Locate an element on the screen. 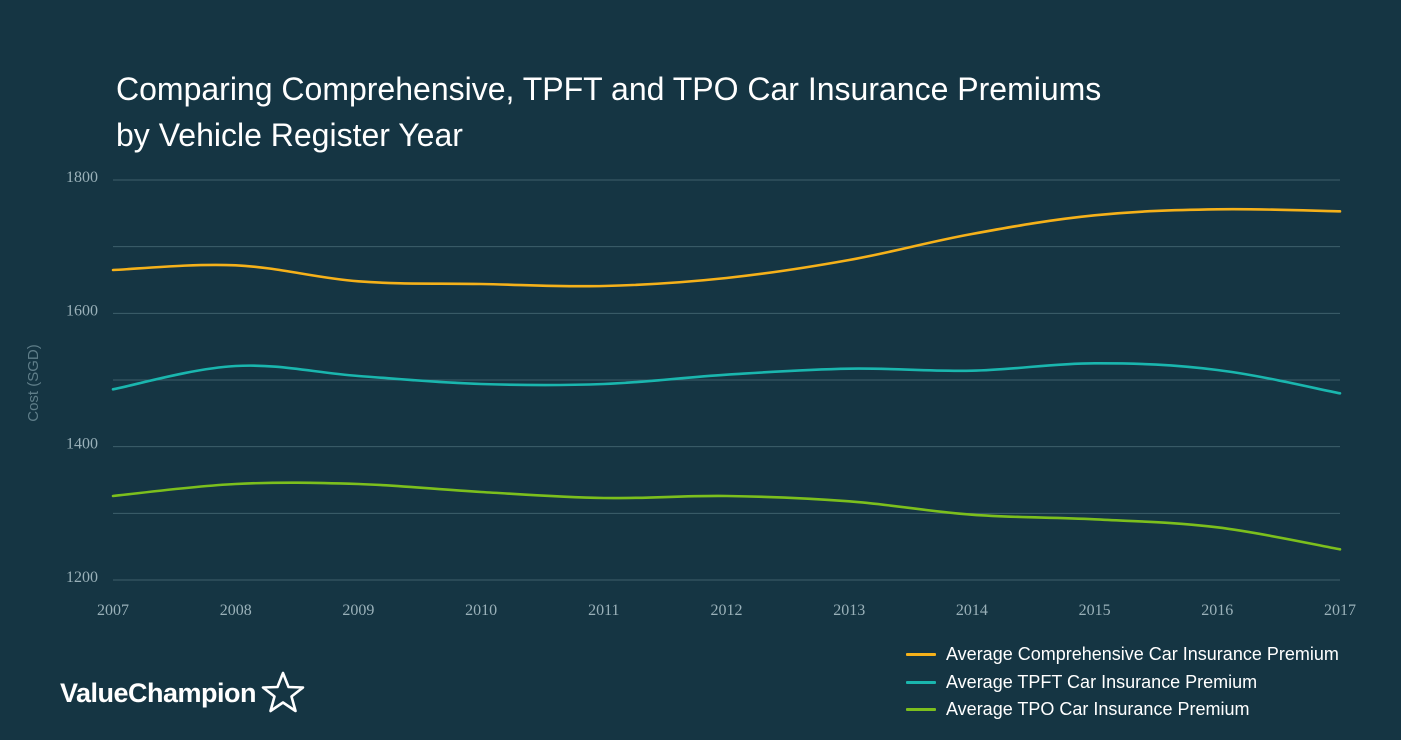  x-tick-label: 2016 is located at coordinates (1217, 610).